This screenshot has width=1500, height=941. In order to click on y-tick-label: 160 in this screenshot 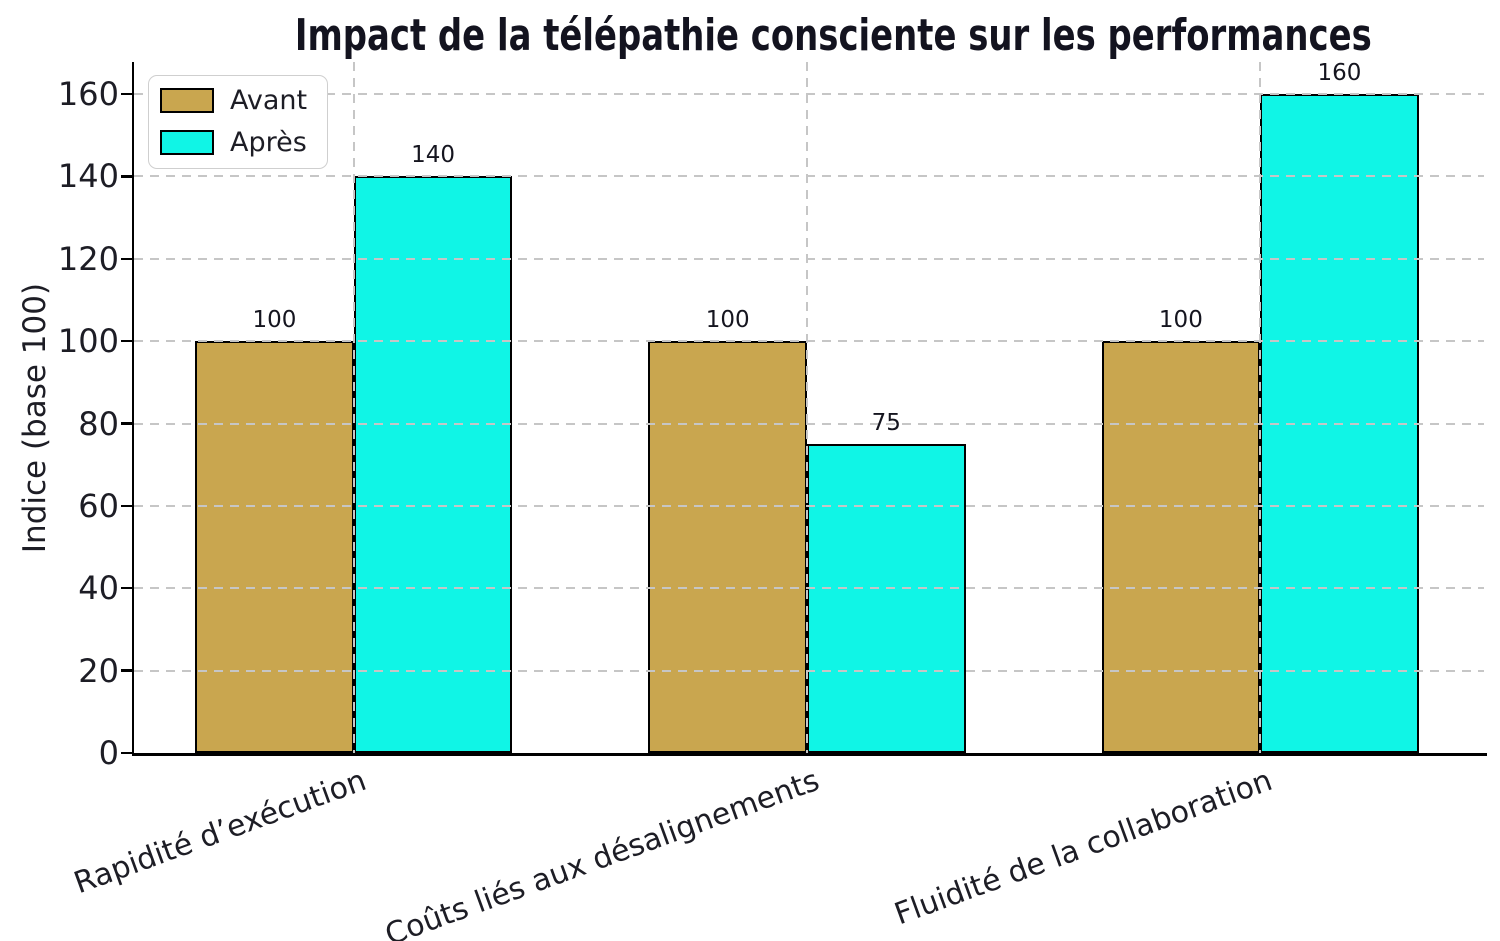, I will do `click(88, 94)`.